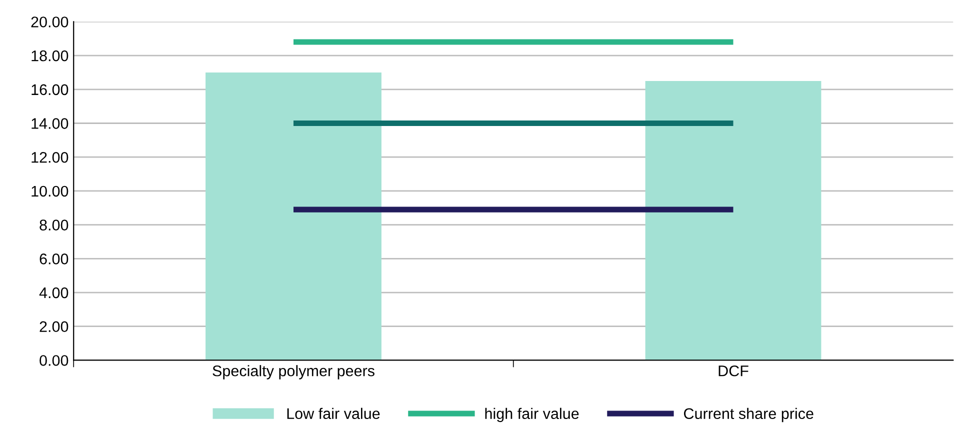  Describe the element at coordinates (53, 292) in the screenshot. I see `y-tick-label: 4.00` at that location.